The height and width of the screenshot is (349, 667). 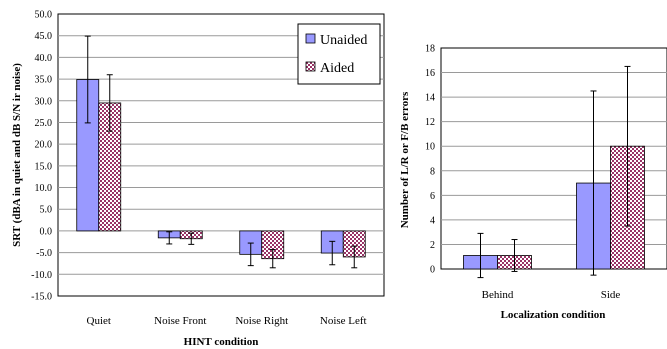 What do you see at coordinates (99, 321) in the screenshot?
I see `hint-x-category-label: Quiet` at bounding box center [99, 321].